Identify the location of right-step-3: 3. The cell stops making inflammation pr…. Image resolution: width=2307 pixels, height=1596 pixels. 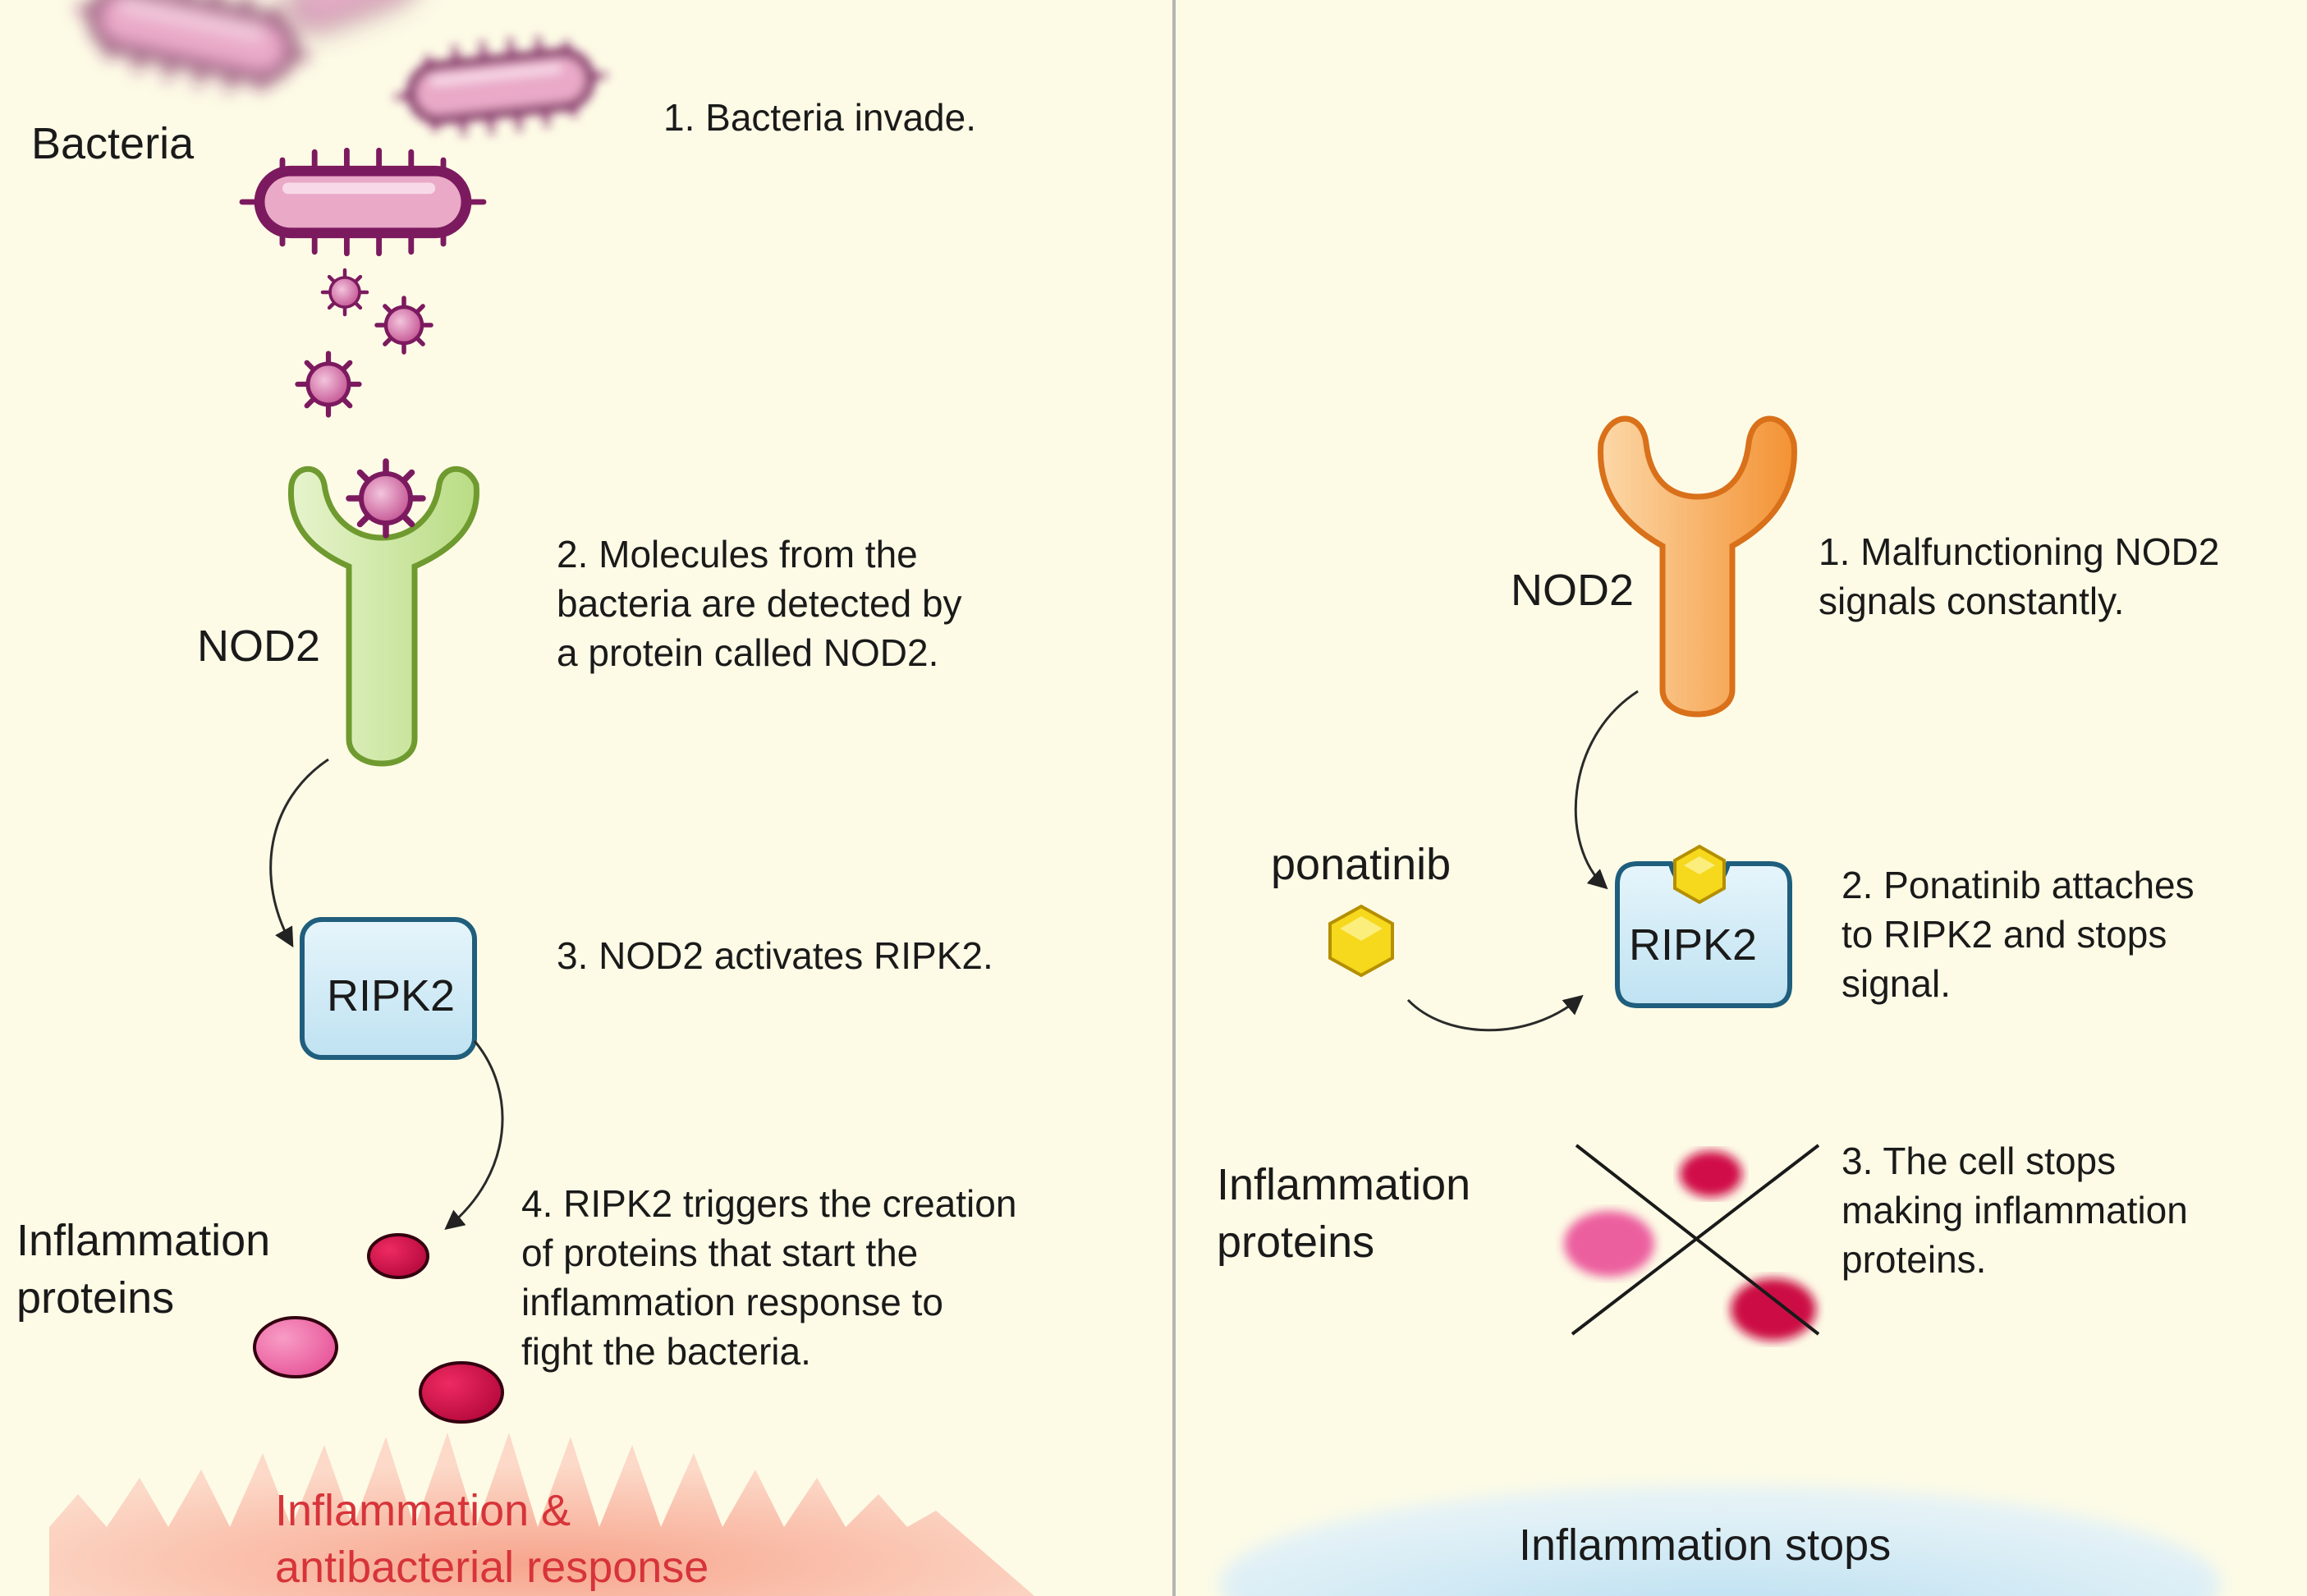
(2014, 1210).